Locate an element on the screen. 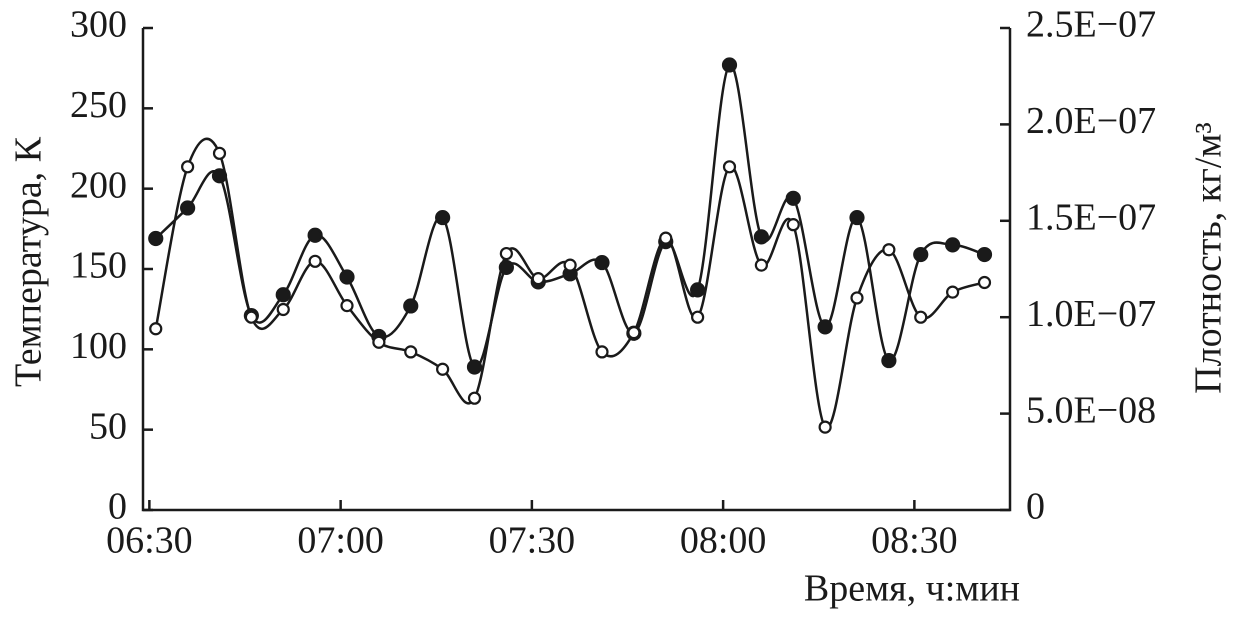 This screenshot has height=620, width=1243. x-tick-label: 08:00 is located at coordinates (723, 541).